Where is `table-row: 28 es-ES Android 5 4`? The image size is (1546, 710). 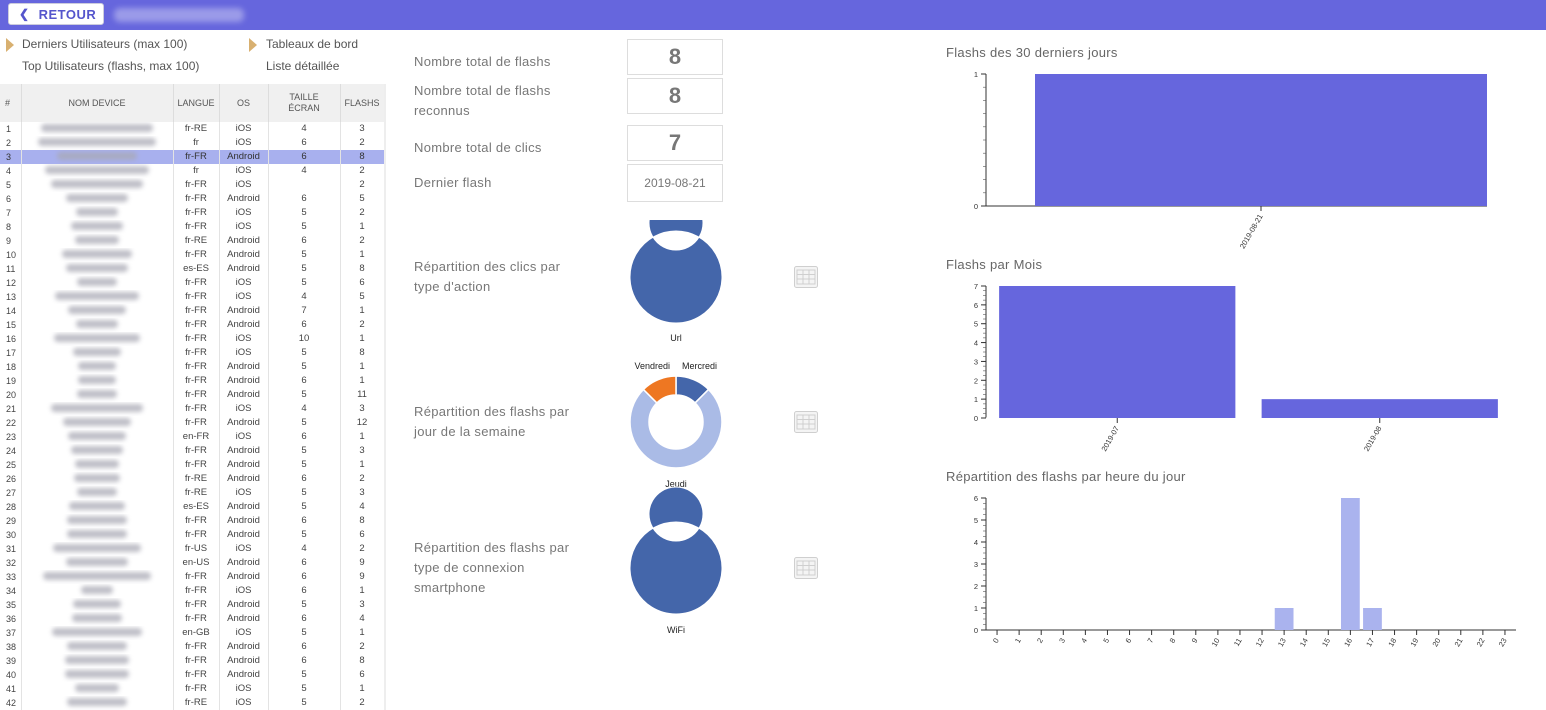
table-row: 28 es-ES Android 5 4 is located at coordinates (192, 507).